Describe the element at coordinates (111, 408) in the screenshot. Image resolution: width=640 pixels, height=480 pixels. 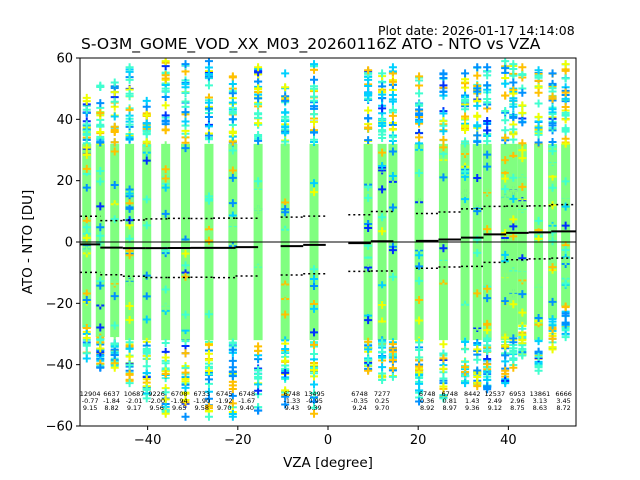
I see `bin-std: 8.82` at that location.